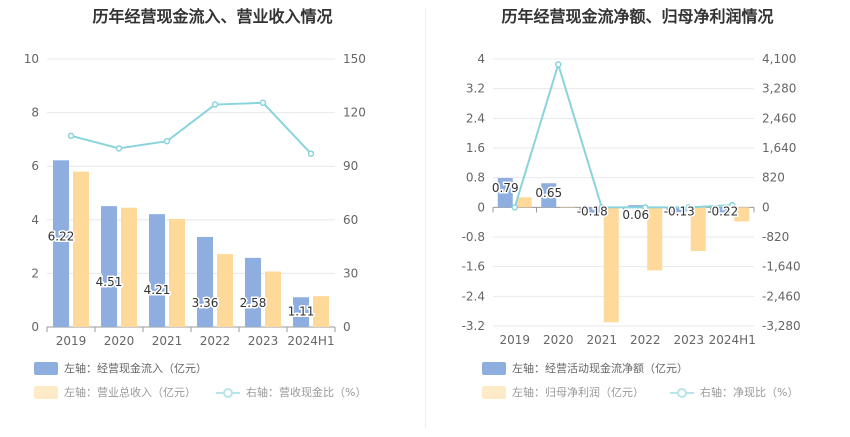 This screenshot has width=850, height=437. What do you see at coordinates (135, 368) in the screenshot?
I see `legend-label: 左轴：经营现金流入（亿元）` at bounding box center [135, 368].